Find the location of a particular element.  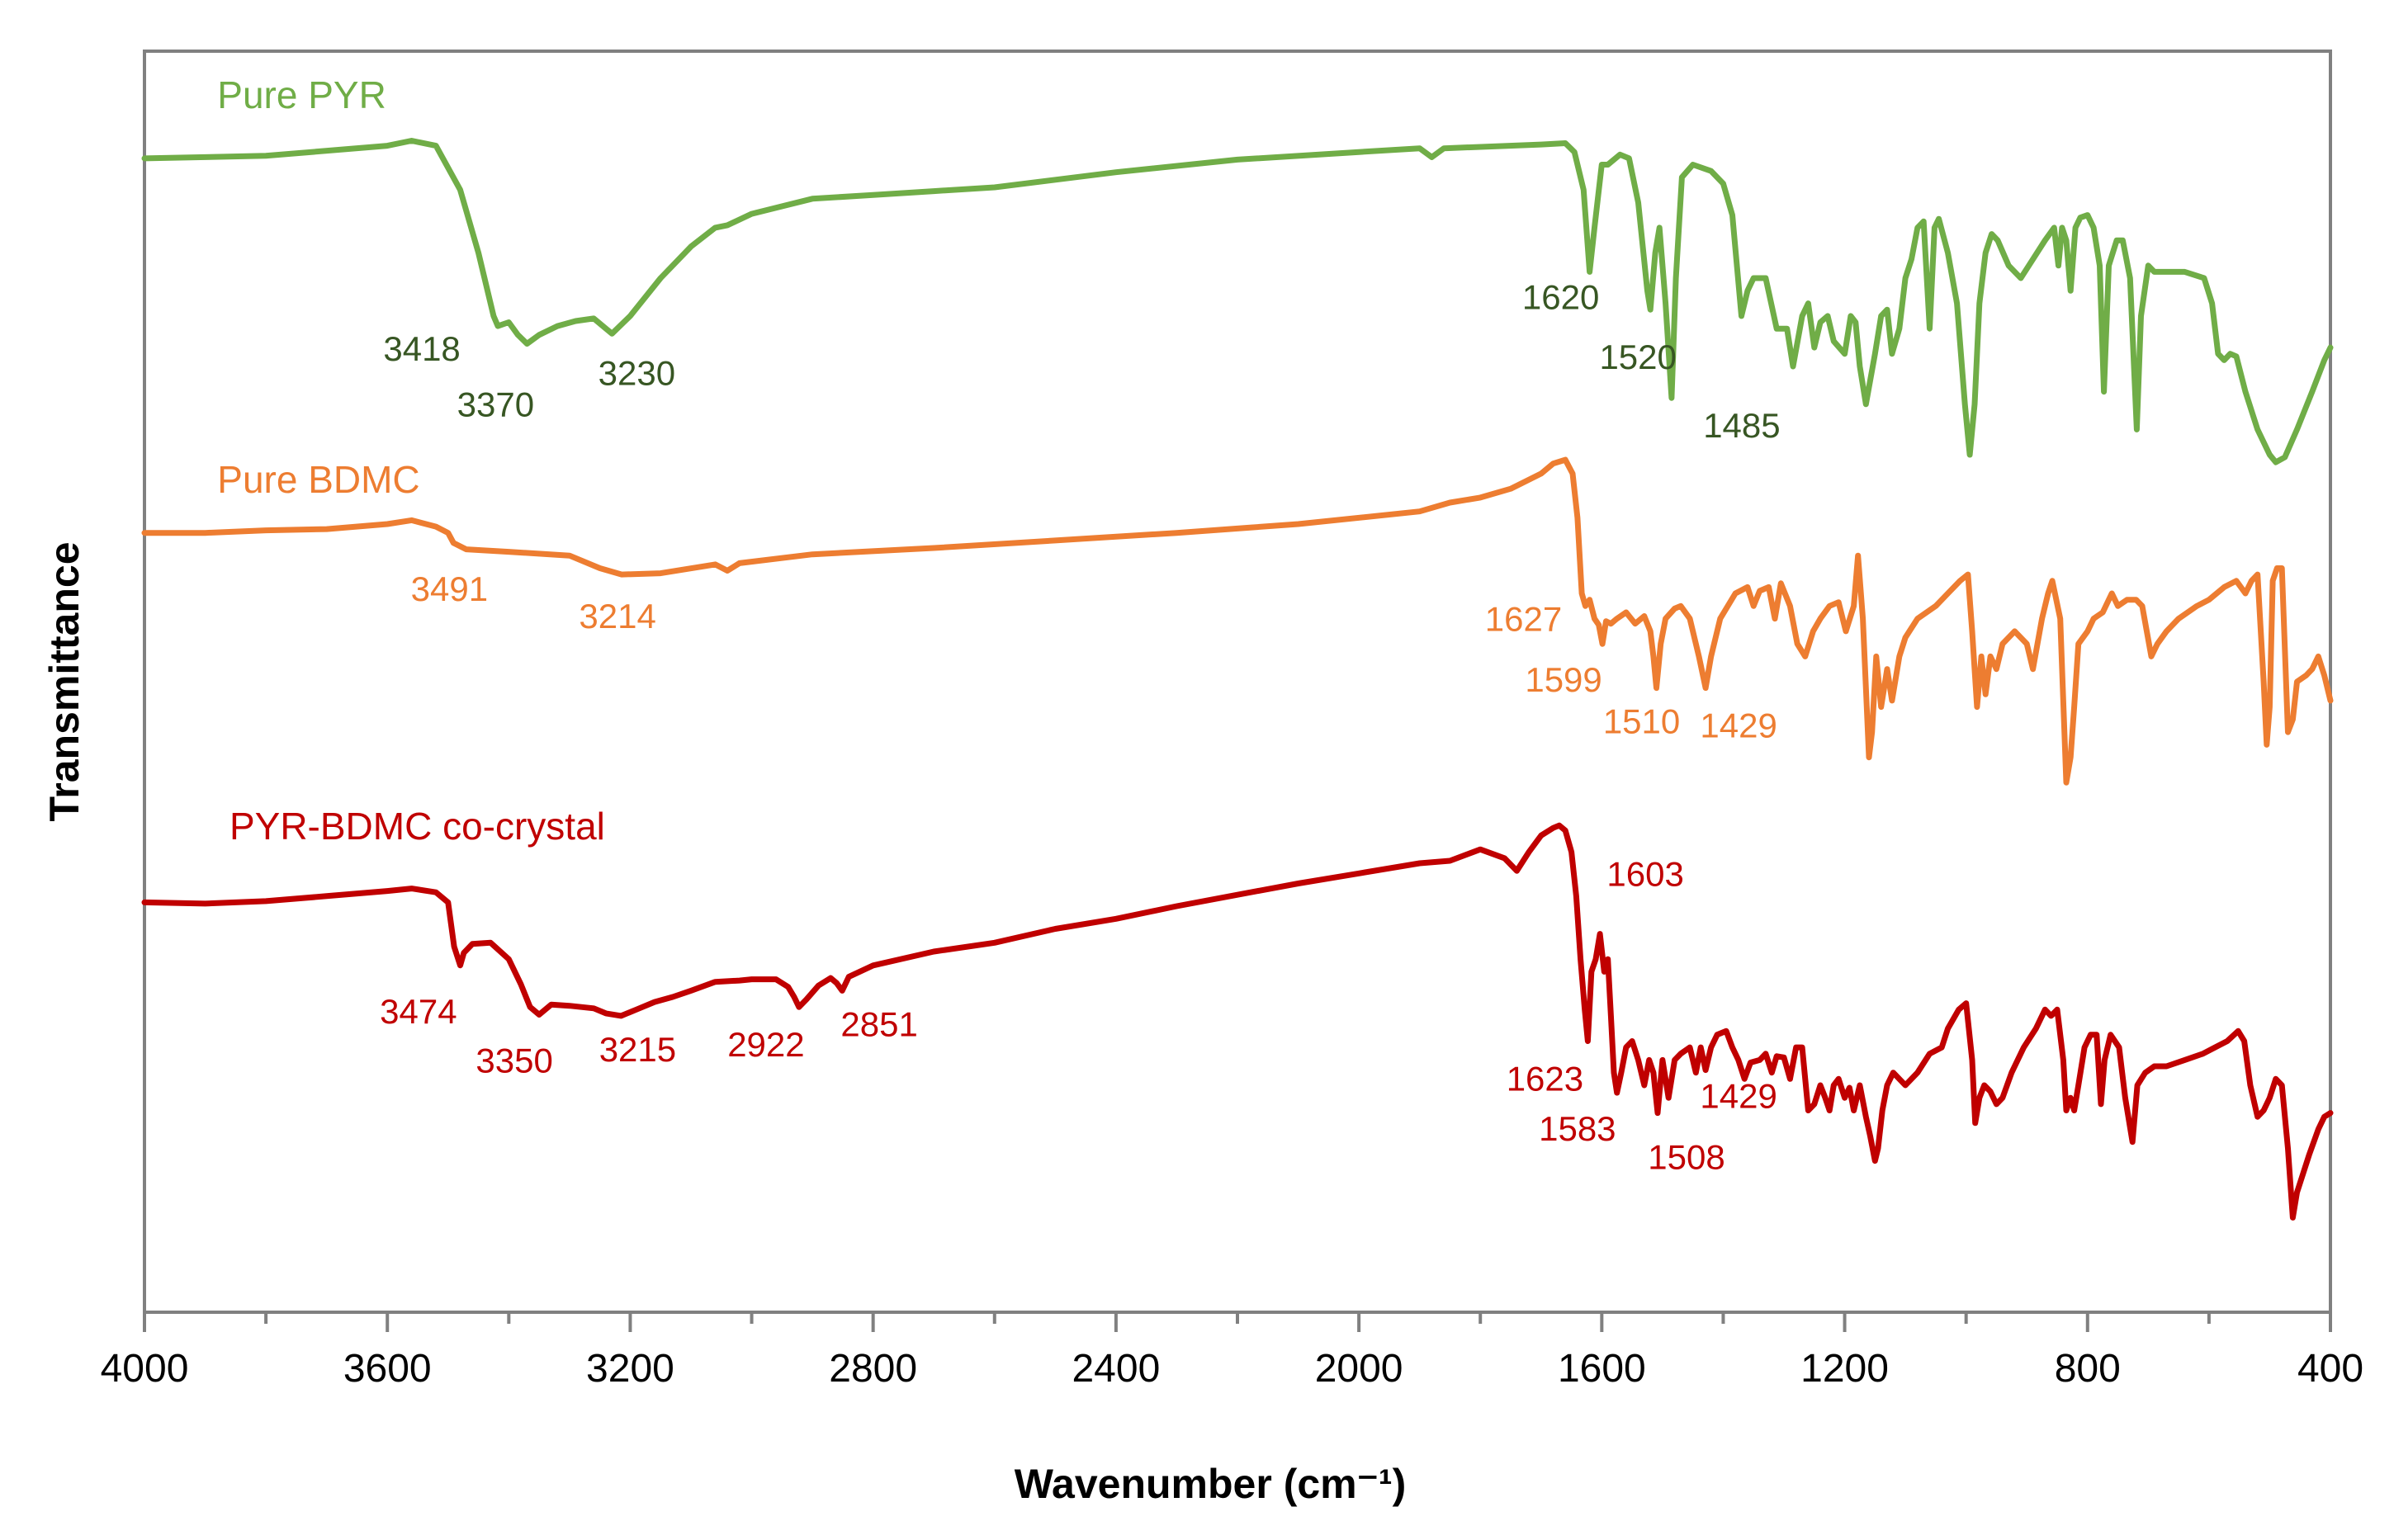

peak-label: 3214 is located at coordinates (617, 616).